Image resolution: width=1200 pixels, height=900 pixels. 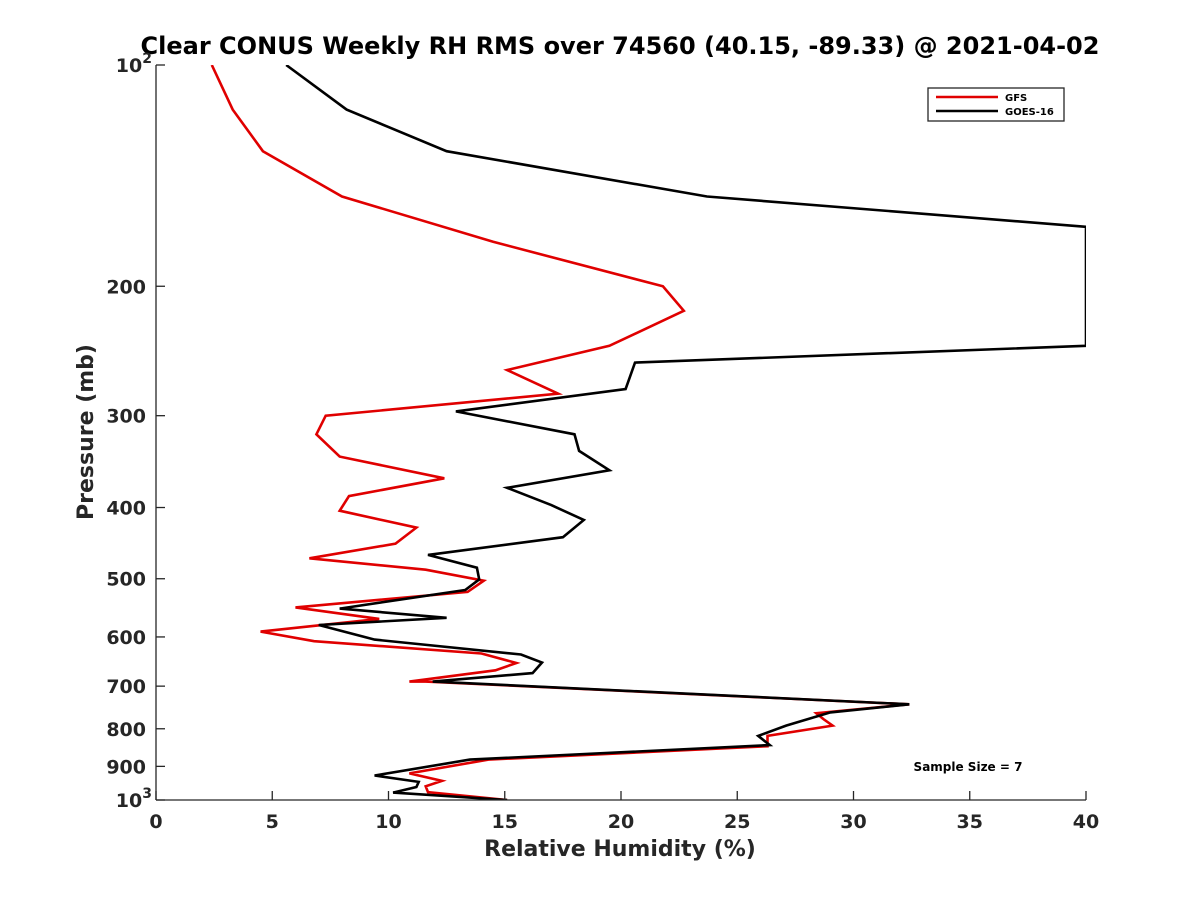 What do you see at coordinates (970, 822) in the screenshot?
I see `x-tick-label: 35` at bounding box center [970, 822].